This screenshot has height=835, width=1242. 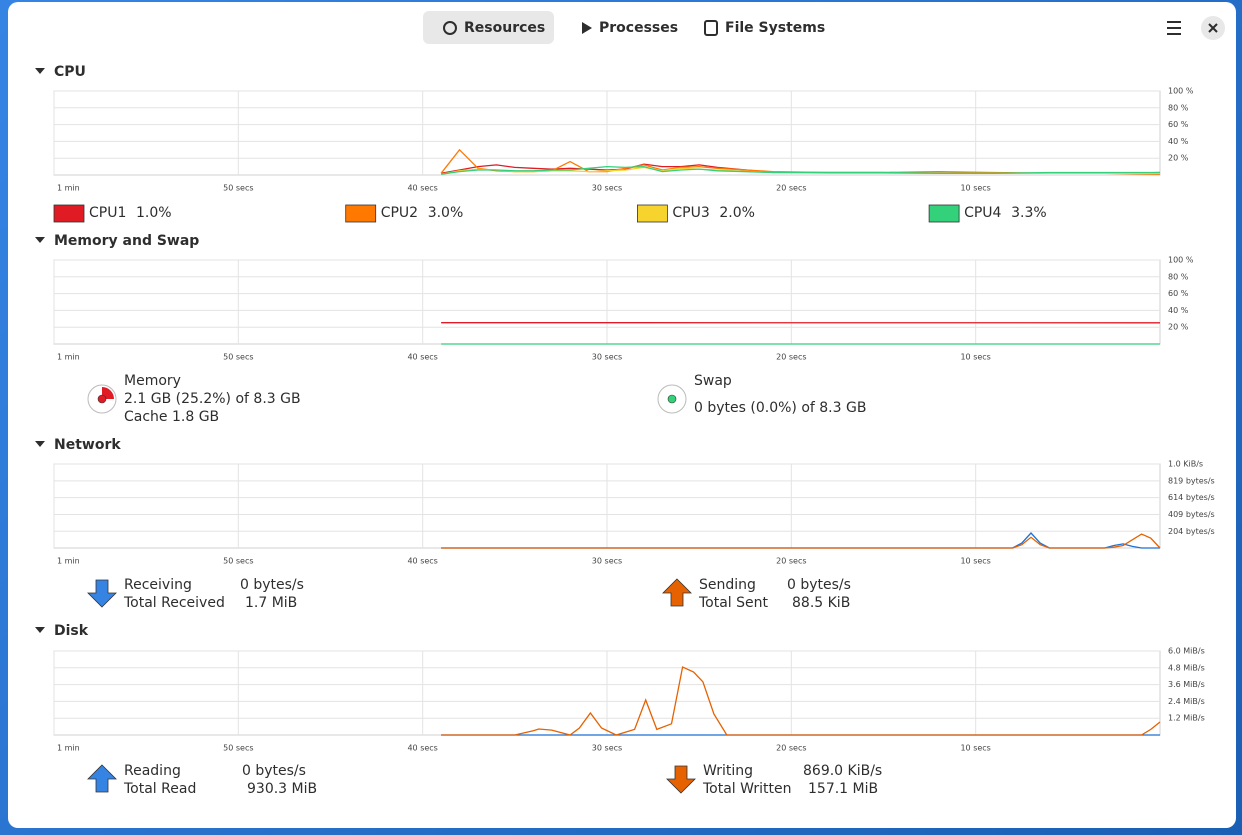 I want to click on y-tick-label: 614 bytes/s, so click(x=1191, y=497).